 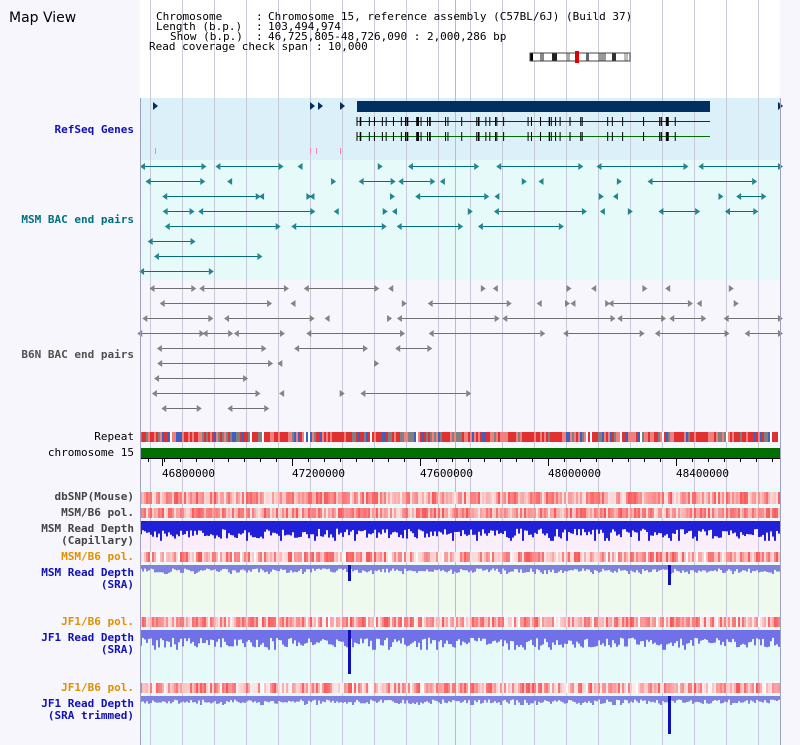 What do you see at coordinates (87, 572) in the screenshot?
I see `label-msm-read-depth-sra: MSM Read Depth` at bounding box center [87, 572].